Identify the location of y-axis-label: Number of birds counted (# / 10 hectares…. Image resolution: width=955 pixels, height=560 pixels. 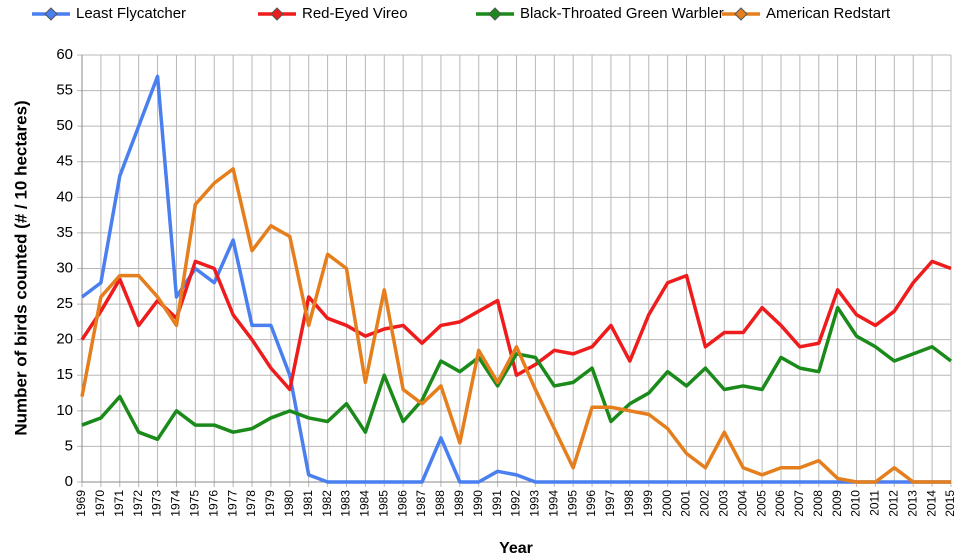
(20, 267).